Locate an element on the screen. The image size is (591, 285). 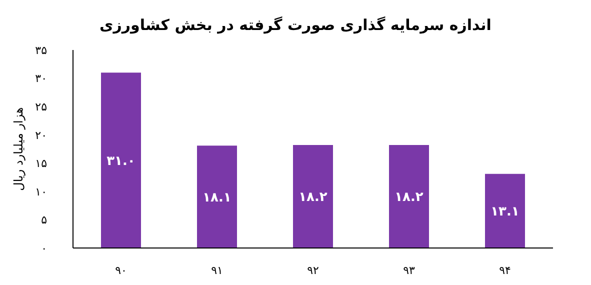
y-tick-label: ۱۵ is located at coordinates (41, 163).